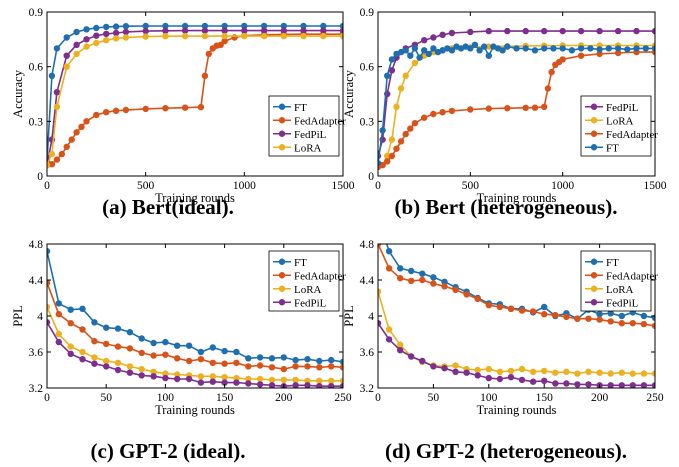 Image resolution: width=679 pixels, height=467 pixels. I want to click on y-tick-label: 4.8, so click(36, 245).